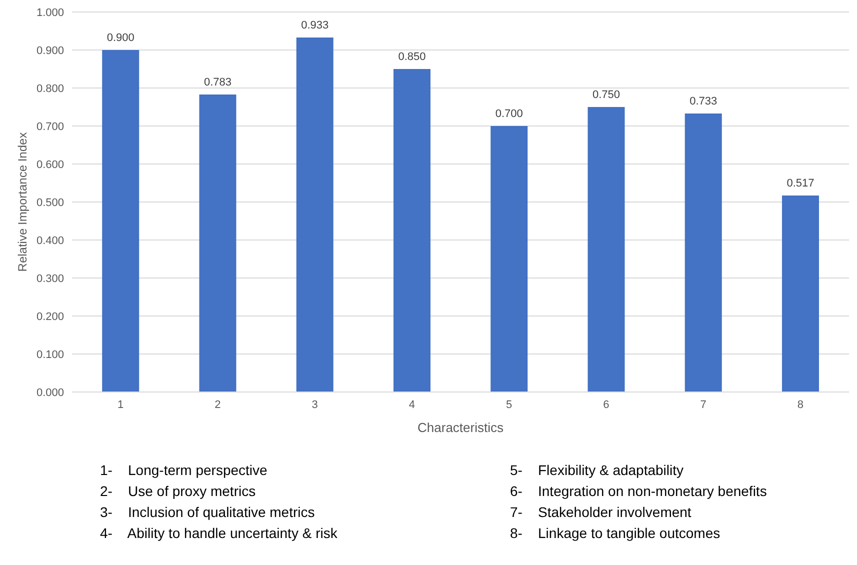 The width and height of the screenshot is (857, 565). I want to click on data-label: 0.733, so click(704, 101).